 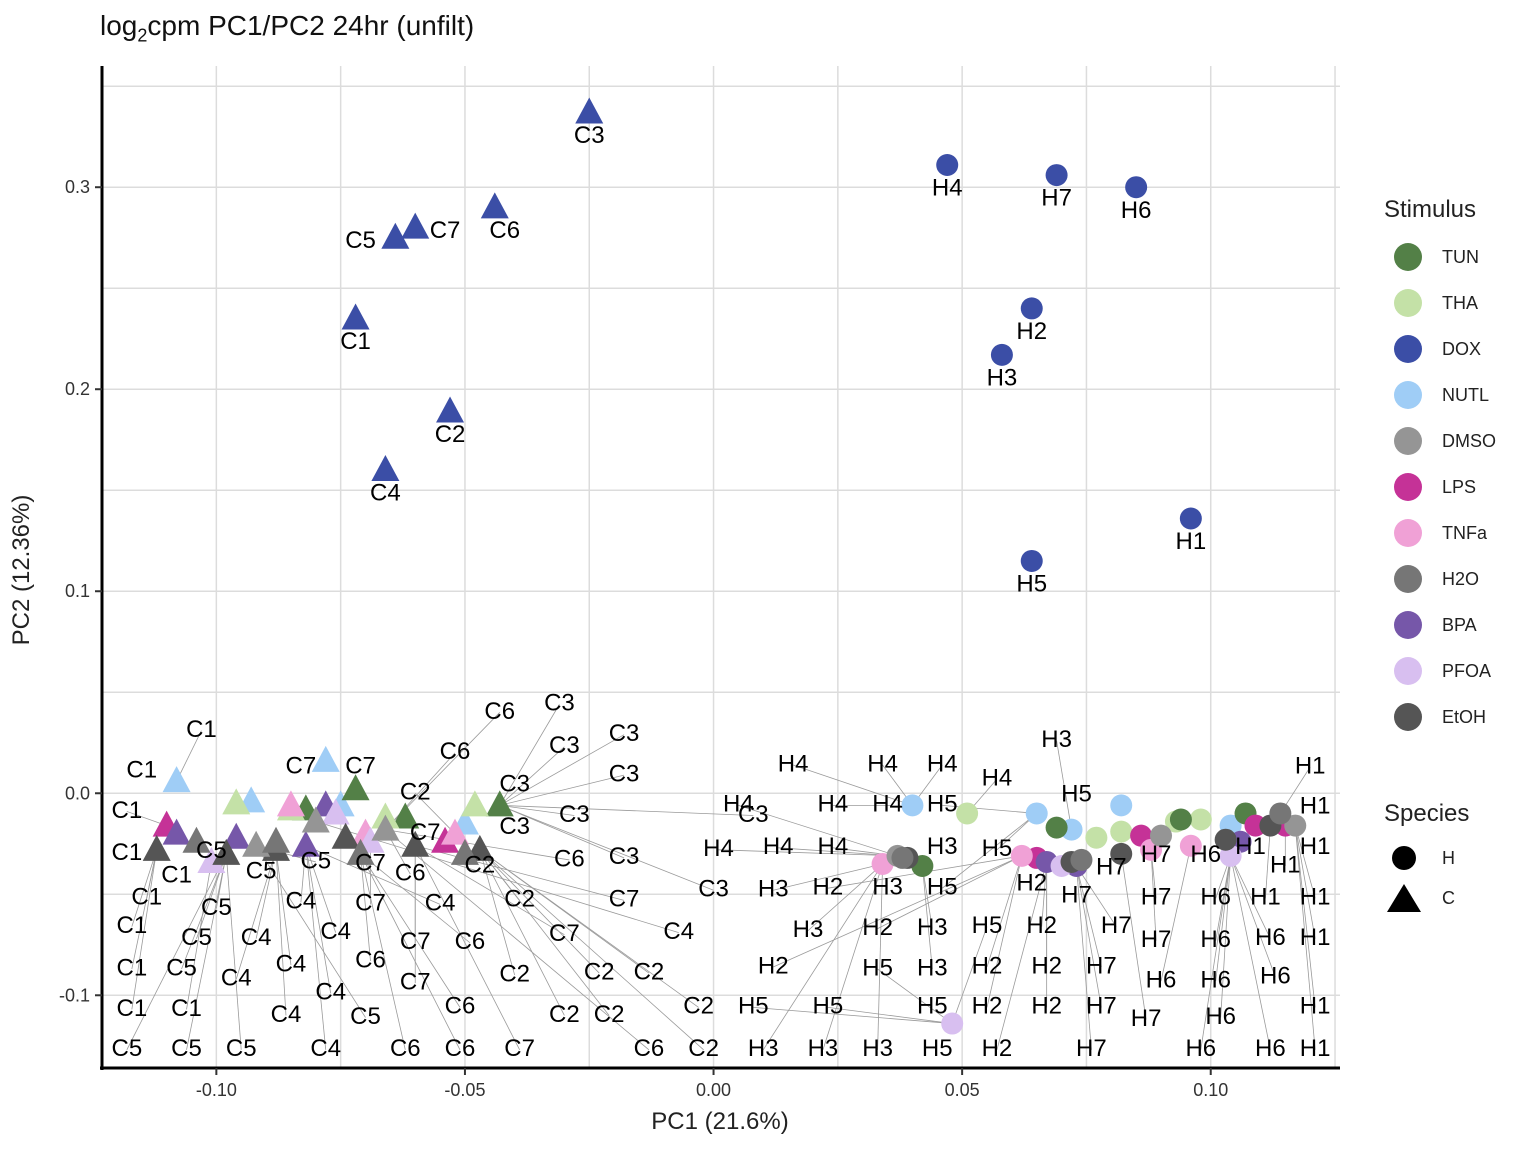 What do you see at coordinates (519, 899) in the screenshot?
I see `point-label: C2` at bounding box center [519, 899].